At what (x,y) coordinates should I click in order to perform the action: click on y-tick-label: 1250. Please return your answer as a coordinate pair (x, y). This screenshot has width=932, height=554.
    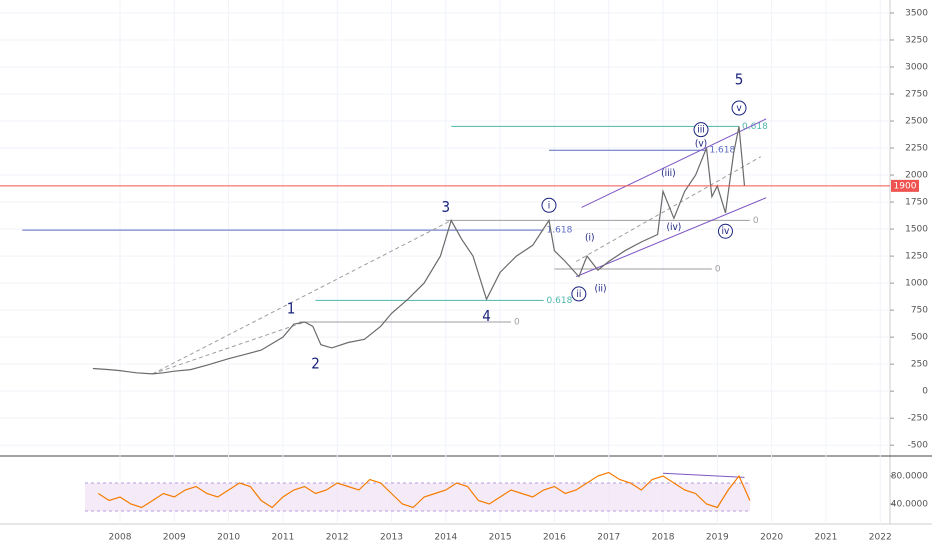
    Looking at the image, I should click on (916, 257).